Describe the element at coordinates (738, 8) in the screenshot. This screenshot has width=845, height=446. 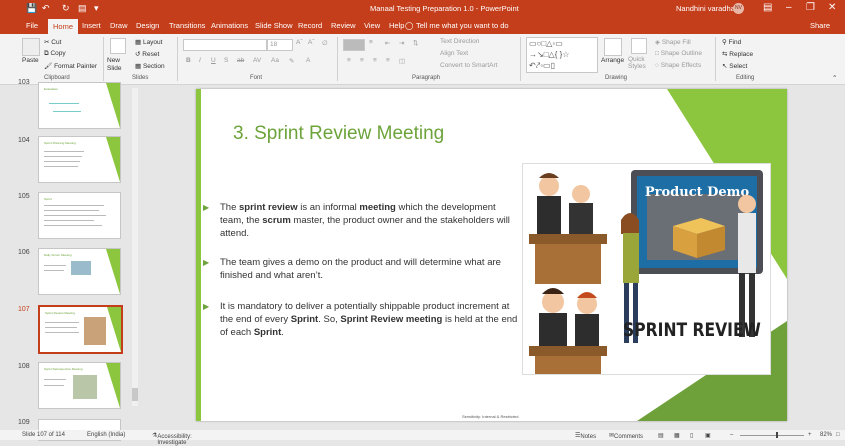
I see `avatar: NV` at that location.